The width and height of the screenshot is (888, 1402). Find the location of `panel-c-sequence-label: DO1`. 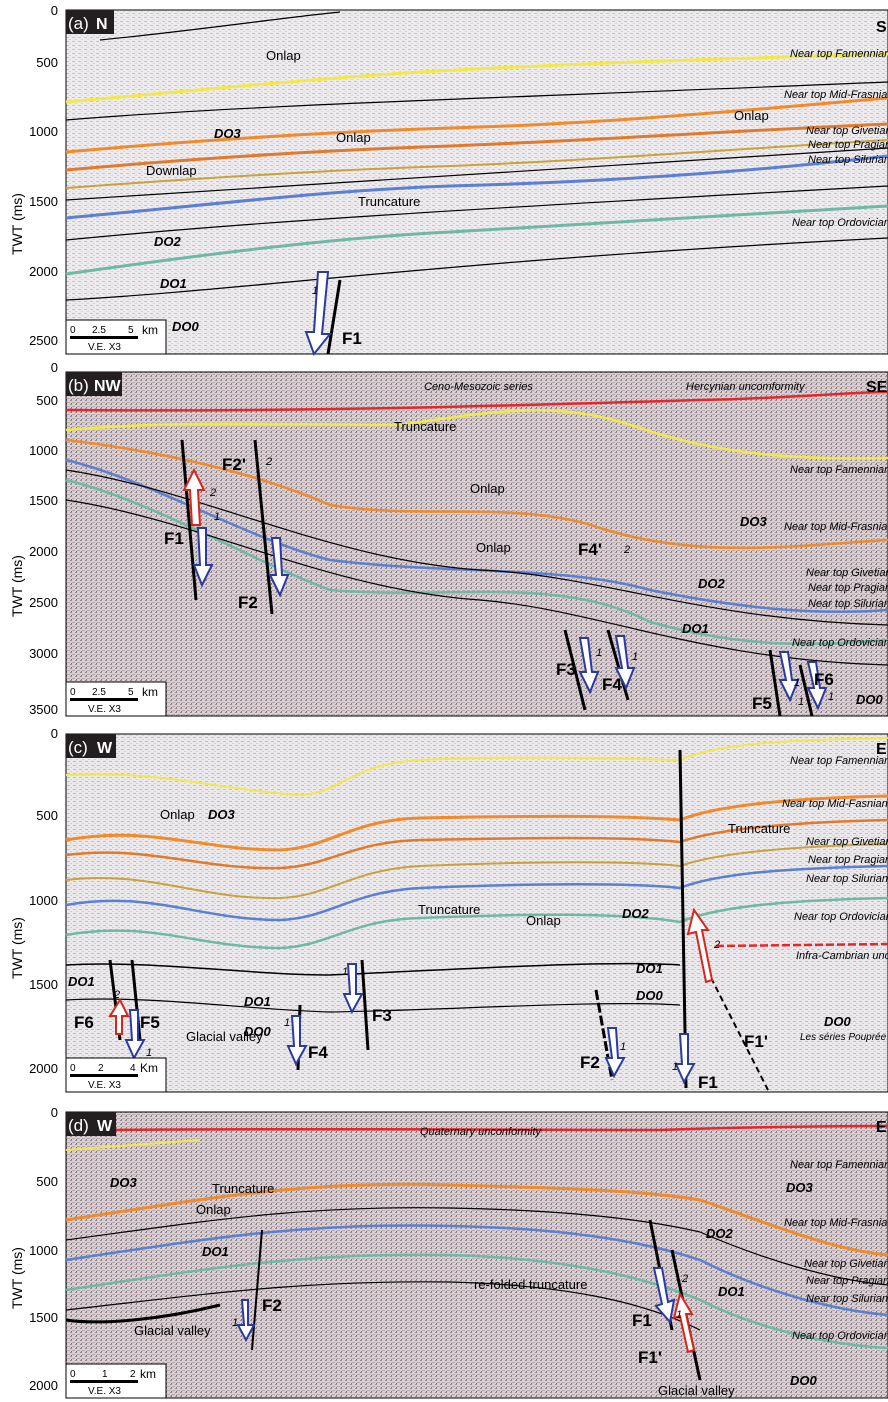

panel-c-sequence-label: DO1 is located at coordinates (81, 981).